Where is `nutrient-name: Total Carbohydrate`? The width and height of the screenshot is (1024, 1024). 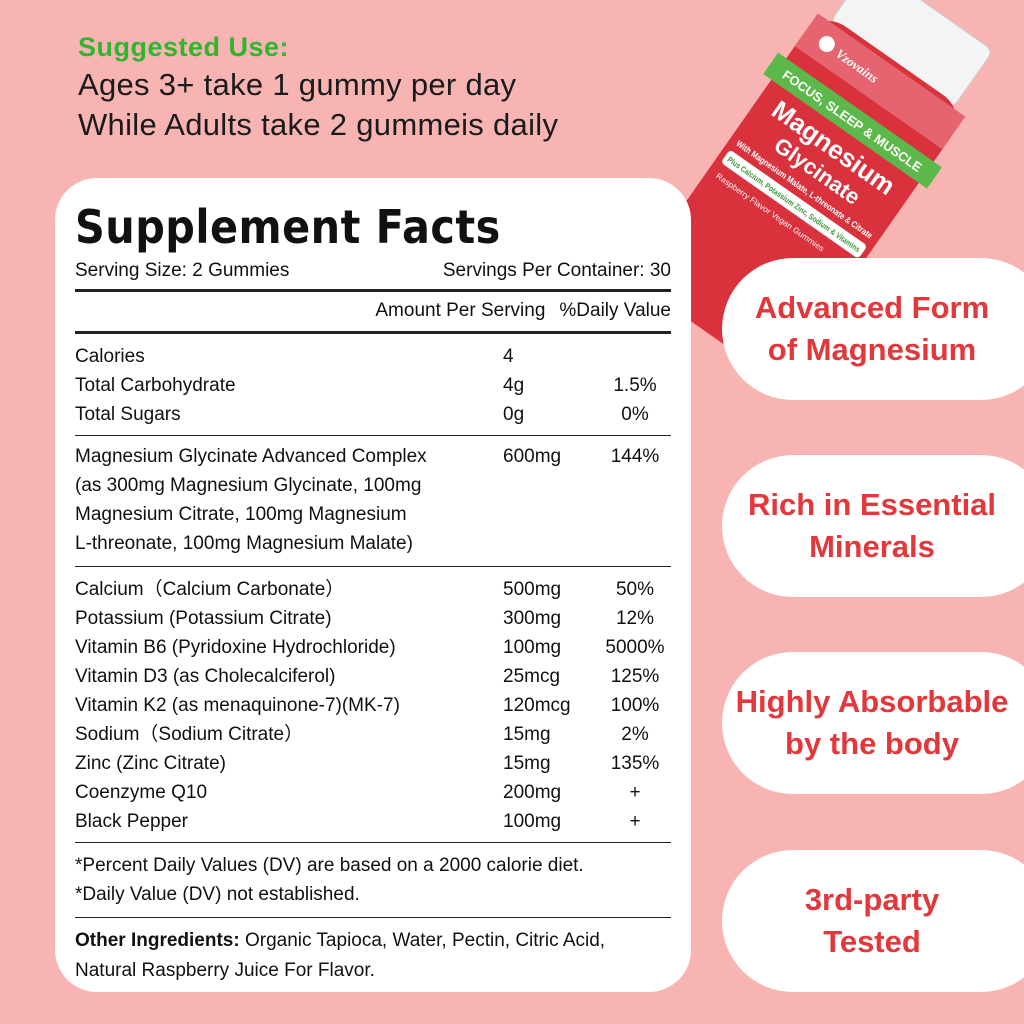 nutrient-name: Total Carbohydrate is located at coordinates (155, 385).